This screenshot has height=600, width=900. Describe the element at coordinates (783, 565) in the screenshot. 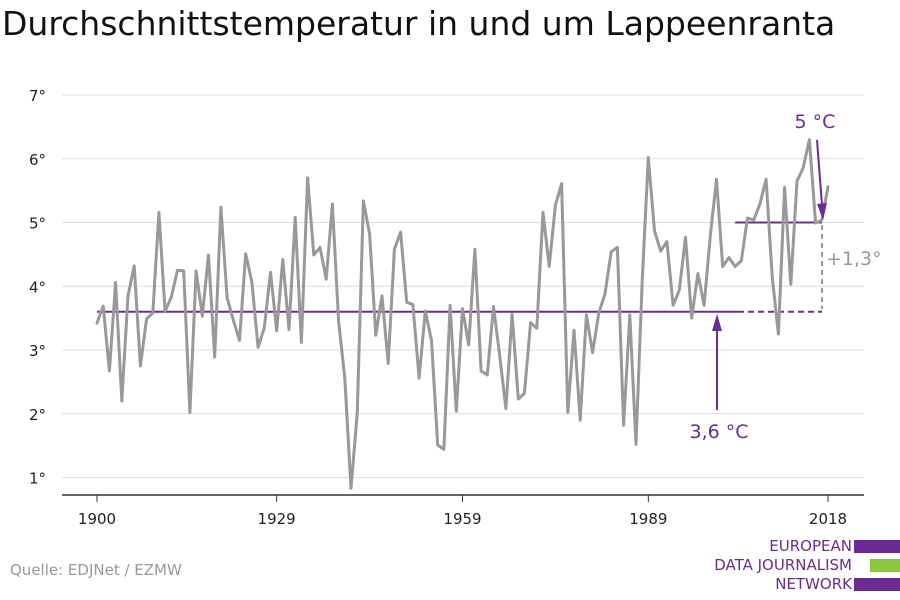

I see `logo-line-2: DATA JOURNALISM` at that location.